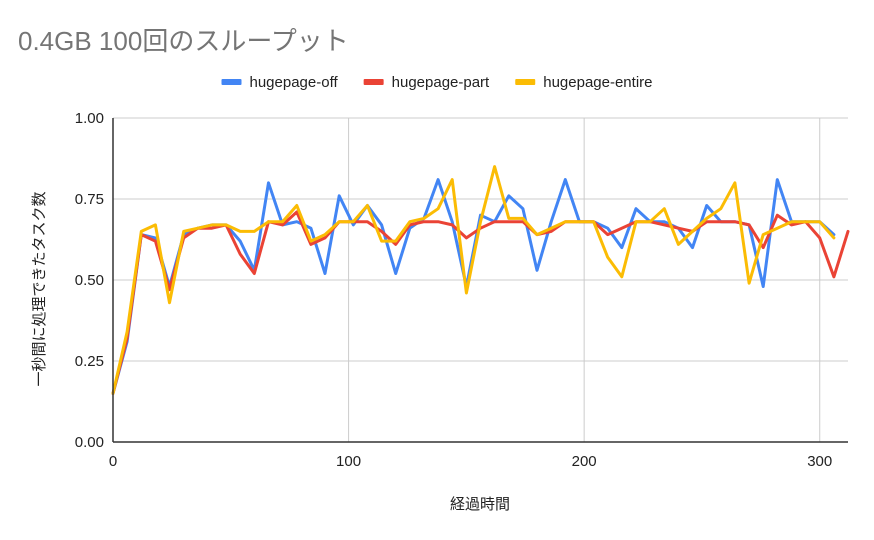 Image resolution: width=874 pixels, height=540 pixels. I want to click on legend: hugepage-off hugepage-part hugepage-entire, so click(437, 82).